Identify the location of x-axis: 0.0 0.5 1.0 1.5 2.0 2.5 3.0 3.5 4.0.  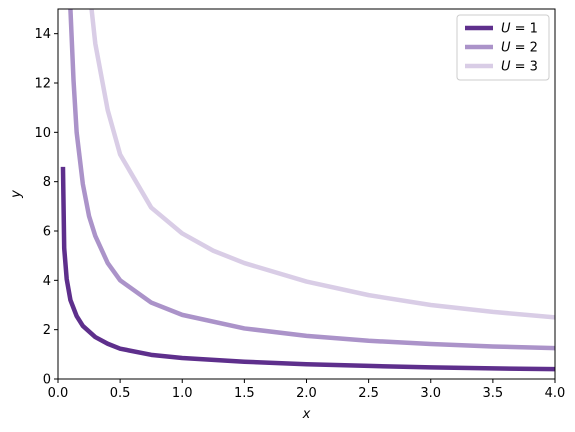
(307, 390).